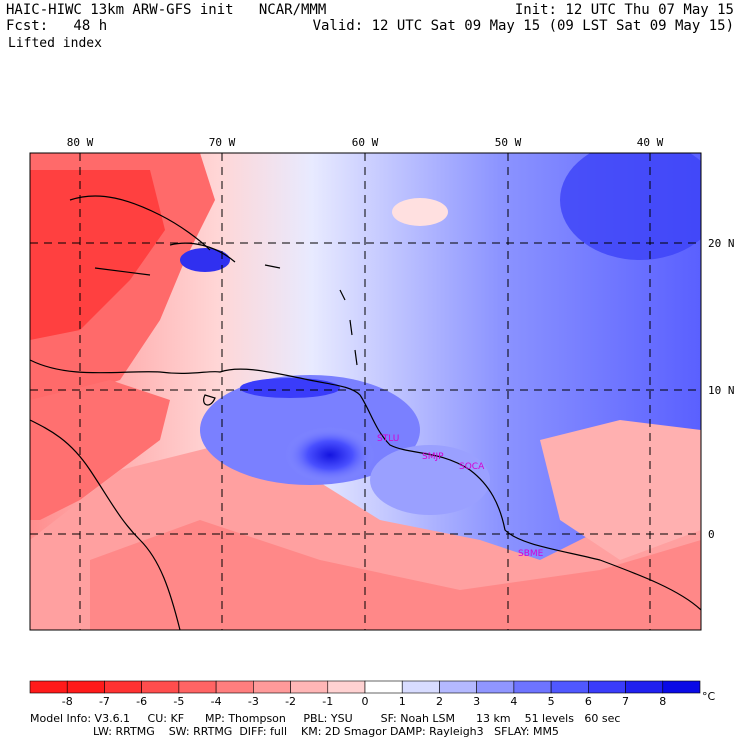 This screenshot has height=740, width=740. I want to click on lon-label: 60 W, so click(365, 142).